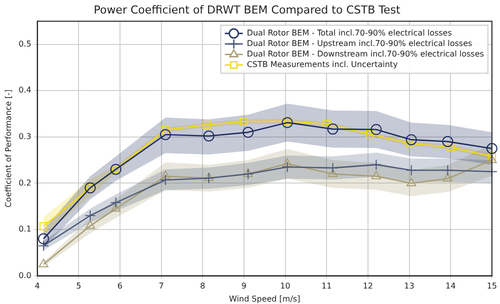 This screenshot has width=500, height=304. What do you see at coordinates (368, 286) in the screenshot?
I see `x-tick-label: 12` at bounding box center [368, 286].